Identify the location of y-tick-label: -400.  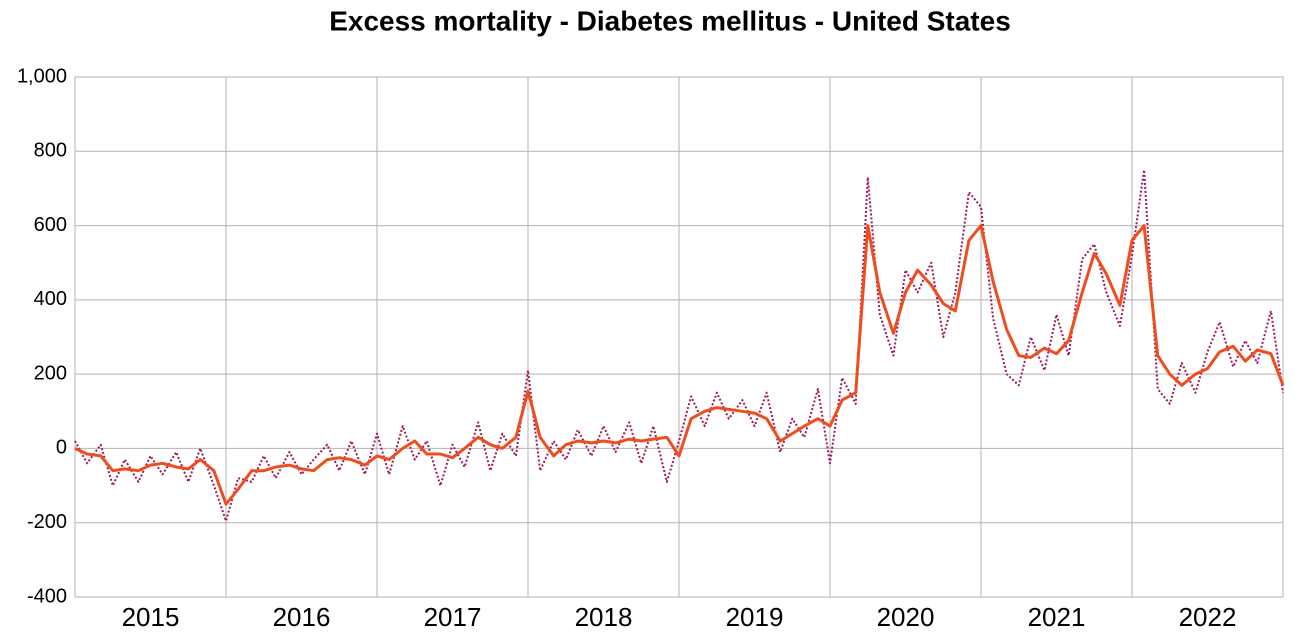
(47, 596).